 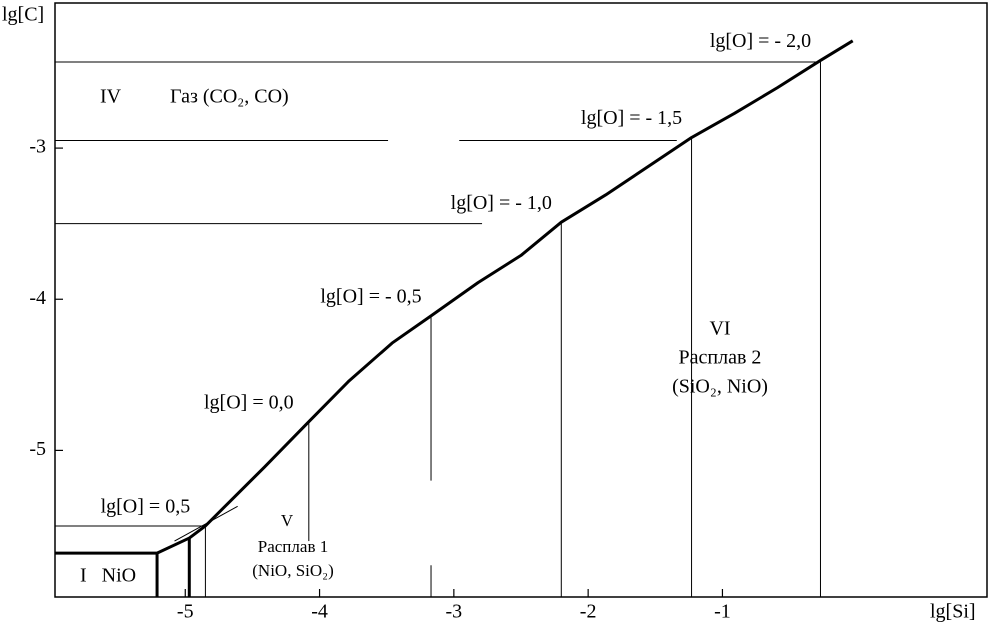 What do you see at coordinates (185, 612) in the screenshot?
I see `x-tick-label: -5` at bounding box center [185, 612].